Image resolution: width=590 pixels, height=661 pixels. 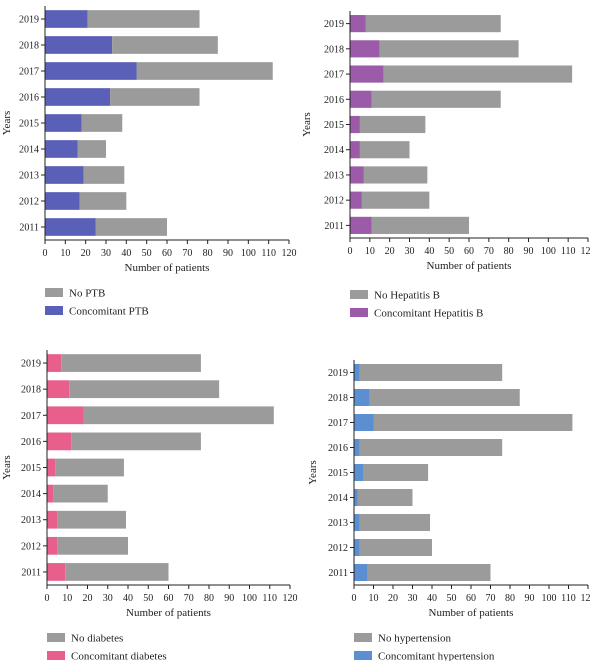 What do you see at coordinates (407, 296) in the screenshot?
I see `legend-label: No Hepatitis B` at bounding box center [407, 296].